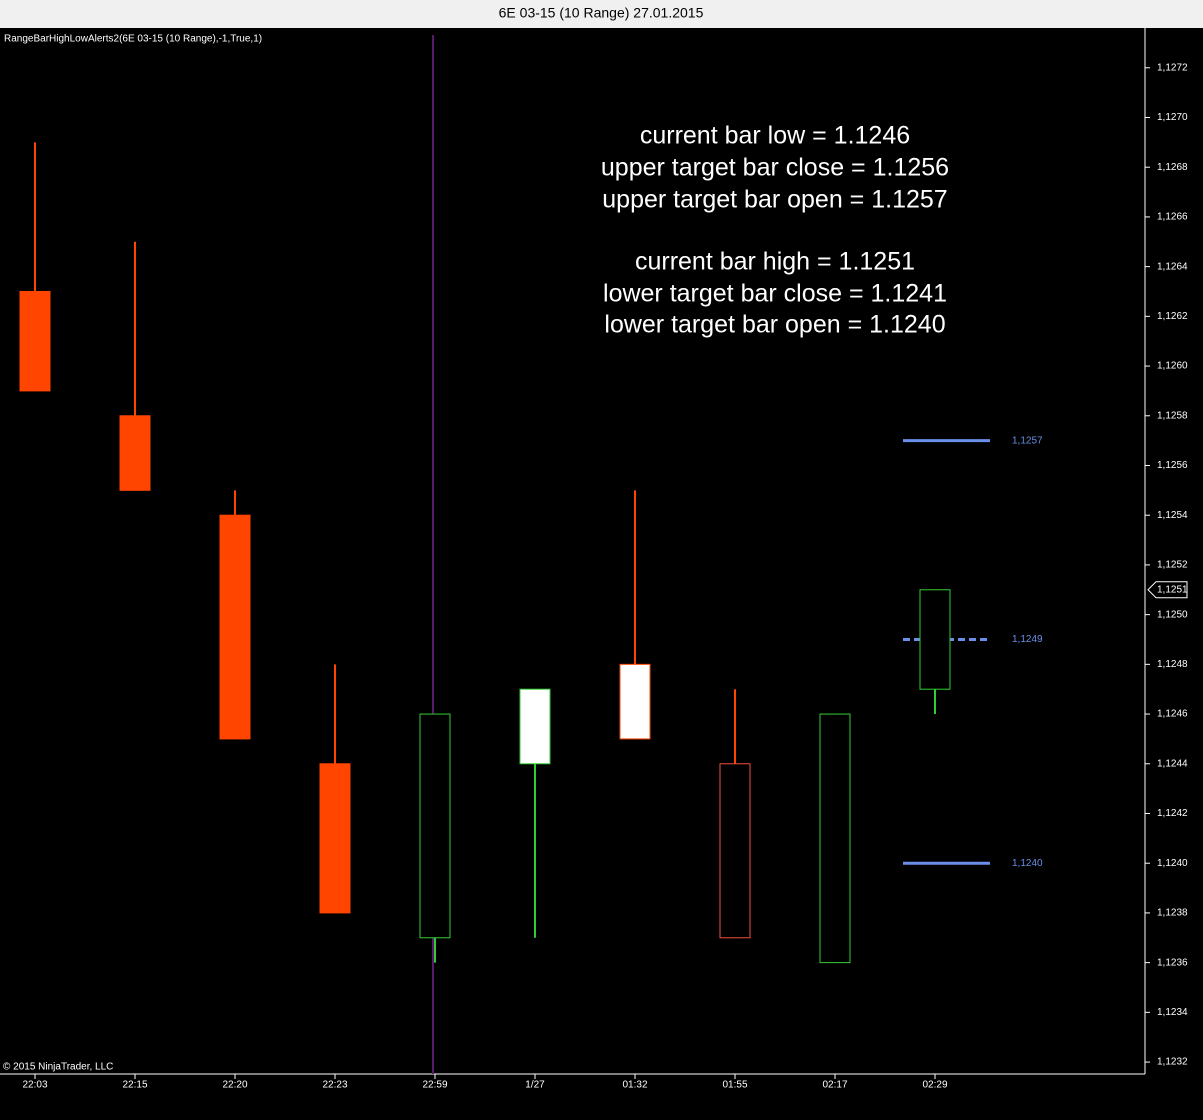 The image size is (1203, 1120). I want to click on y-tick-label: 1,1234, so click(1172, 1012).